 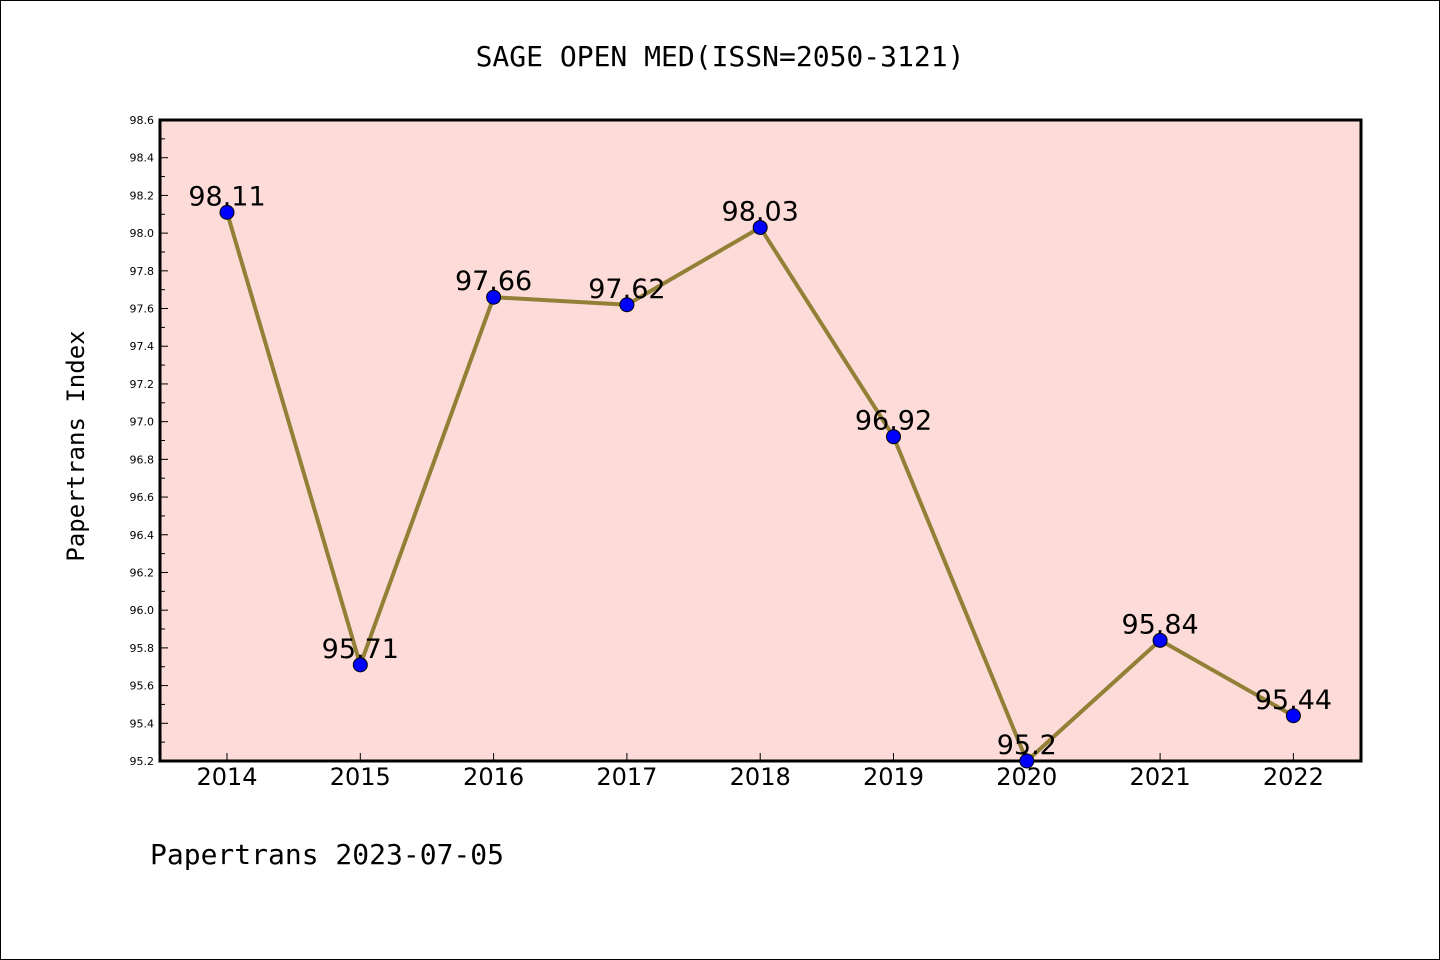 I want to click on y-tick-label: 97.6, so click(x=142, y=309).